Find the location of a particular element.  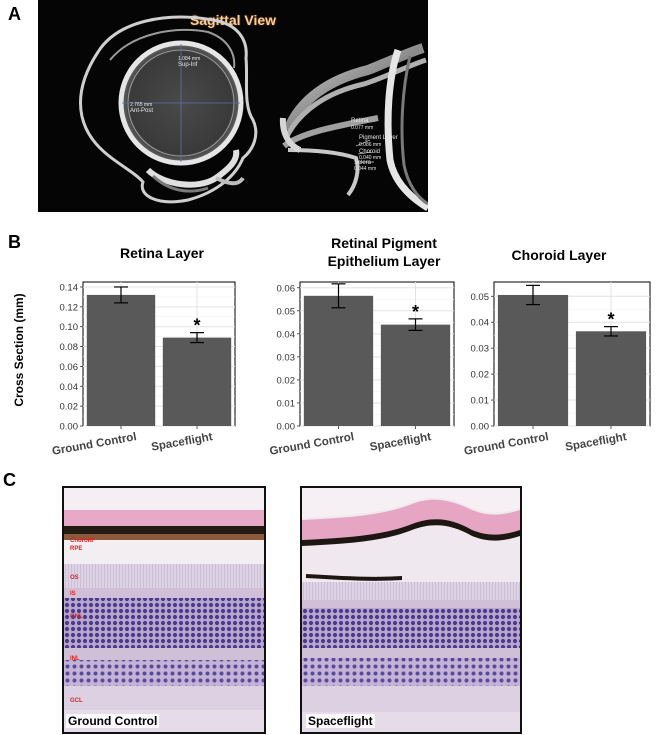

histology-spaceflight: Spaceflight is located at coordinates (411, 610).